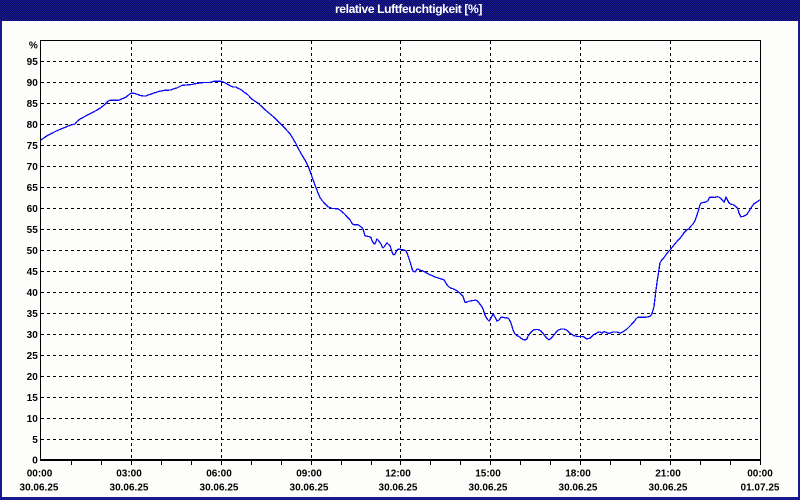 Image resolution: width=800 pixels, height=500 pixels. I want to click on svg-text: 10, so click(33, 419).